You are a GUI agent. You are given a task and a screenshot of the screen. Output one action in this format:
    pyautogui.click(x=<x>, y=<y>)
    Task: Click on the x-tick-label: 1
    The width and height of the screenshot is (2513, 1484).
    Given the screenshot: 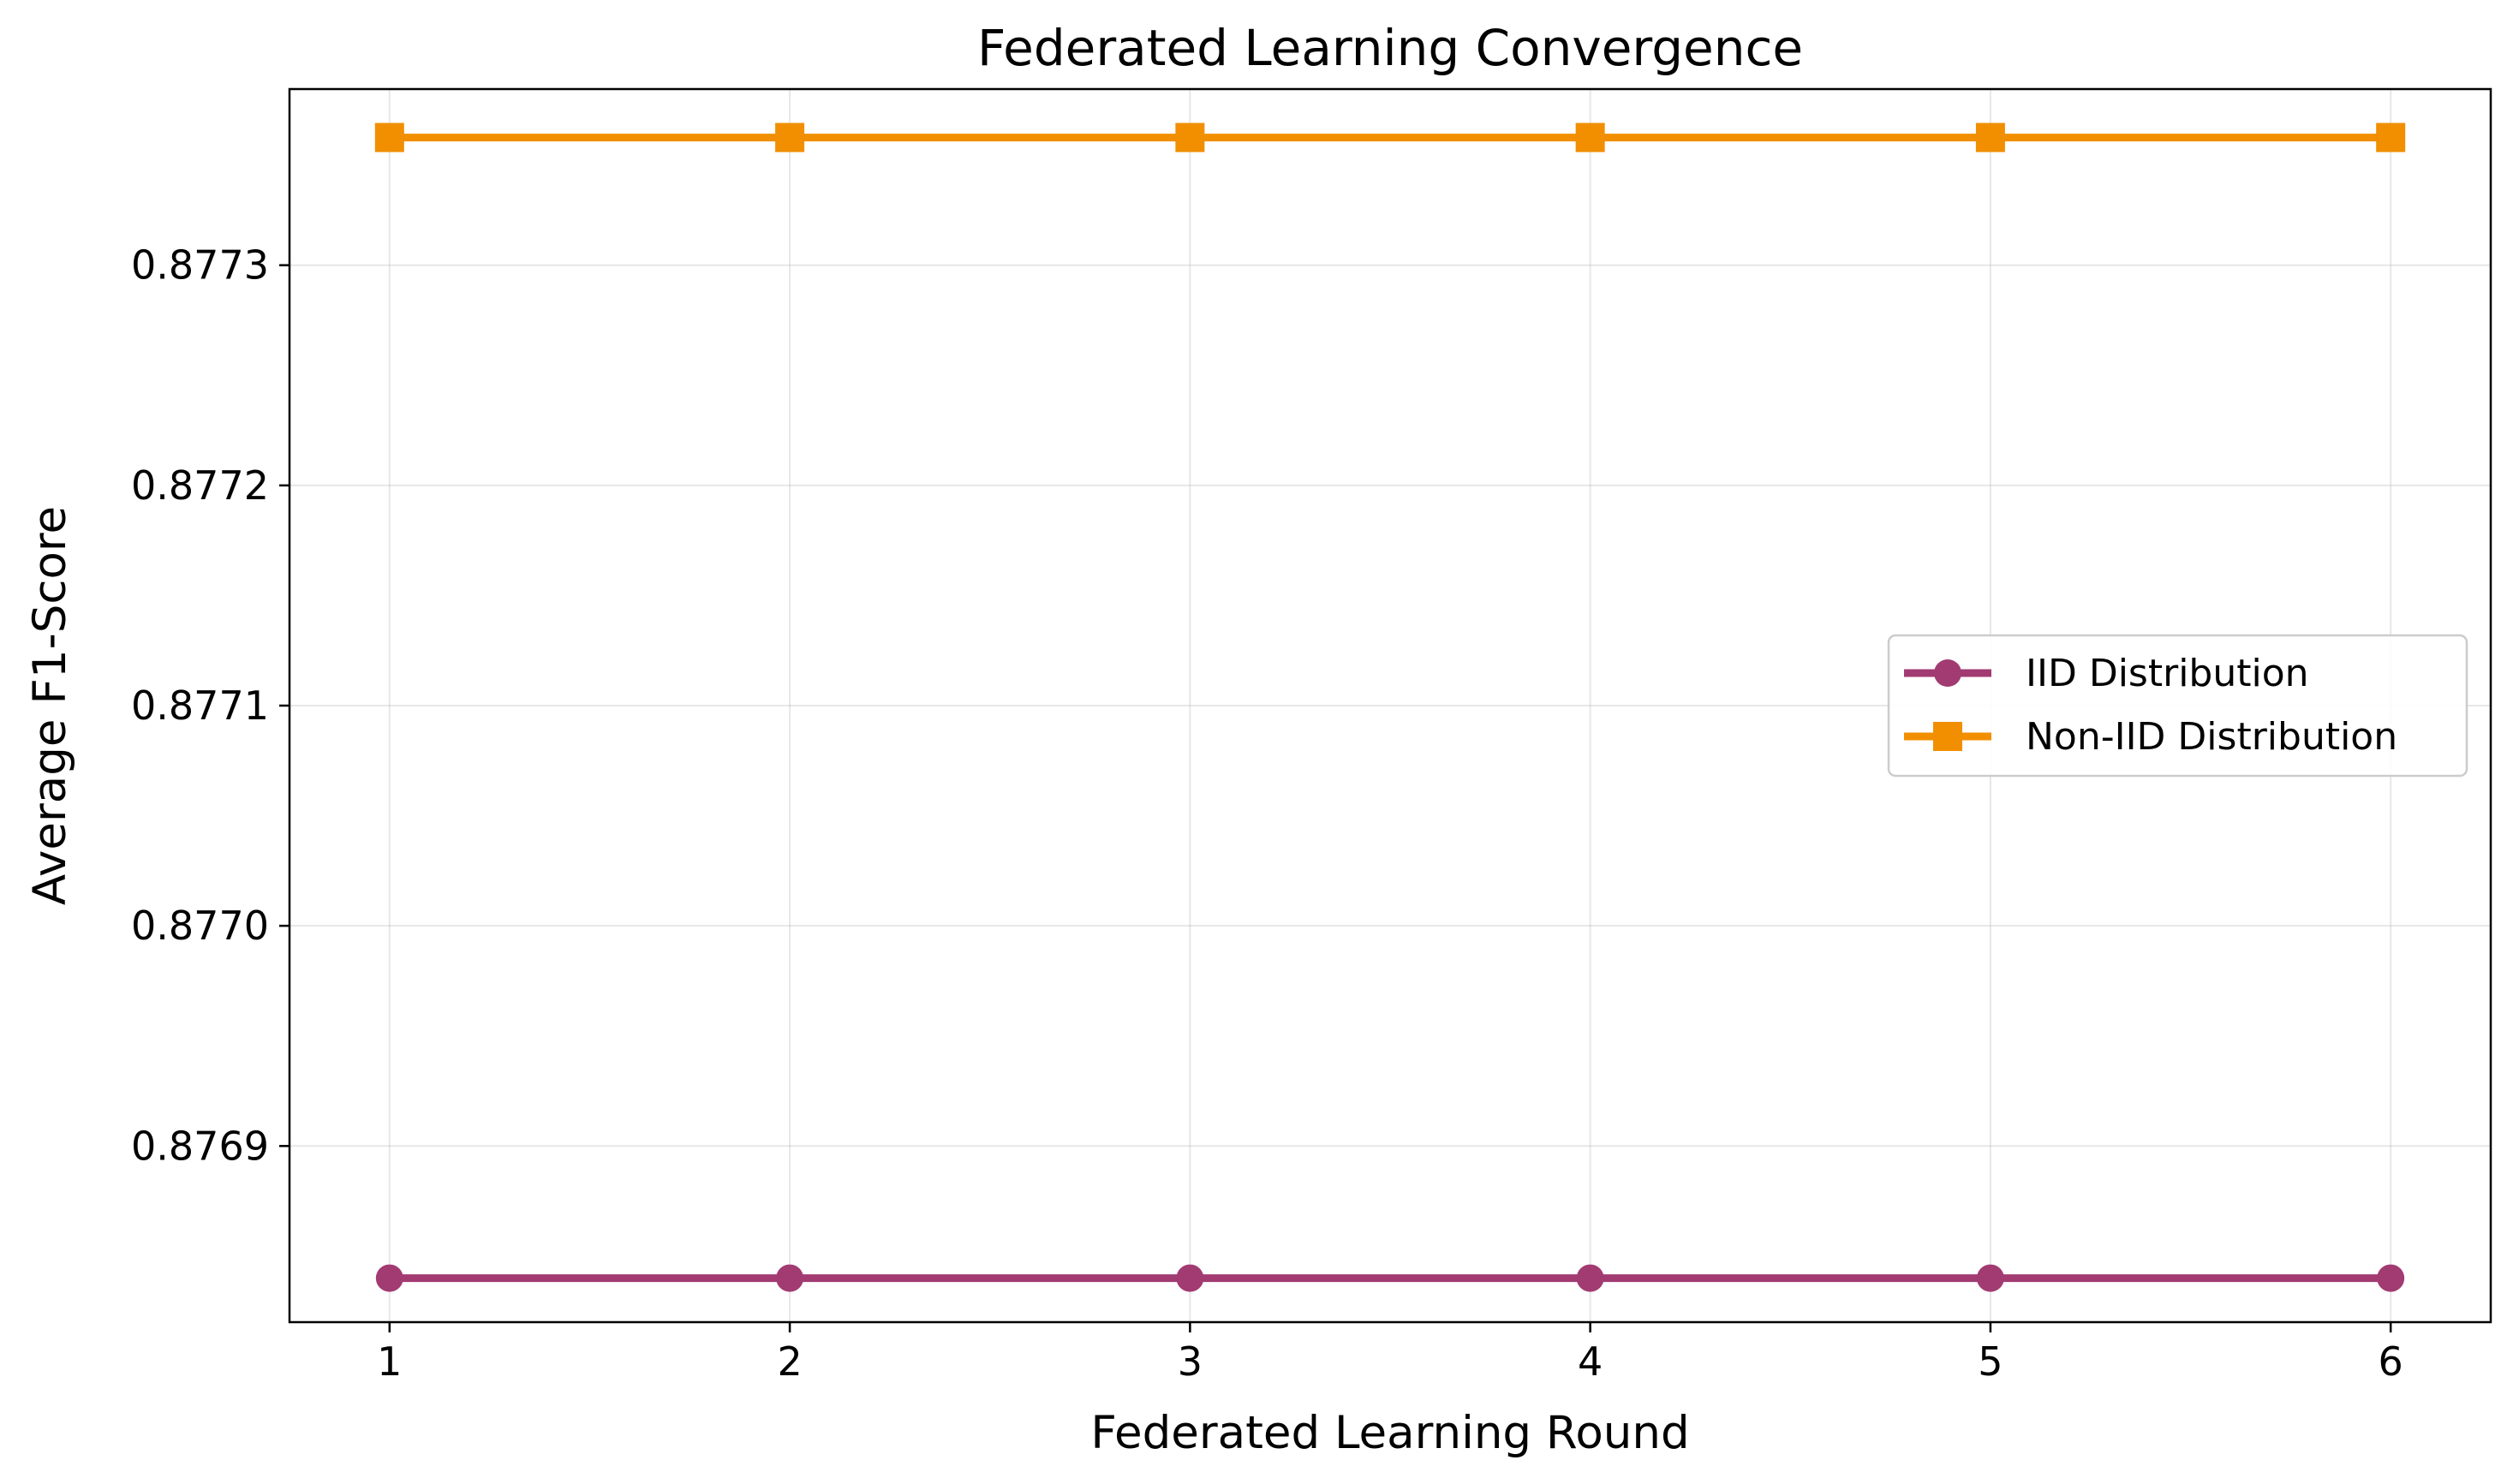 What is the action you would take?
    pyautogui.click(x=389, y=1361)
    